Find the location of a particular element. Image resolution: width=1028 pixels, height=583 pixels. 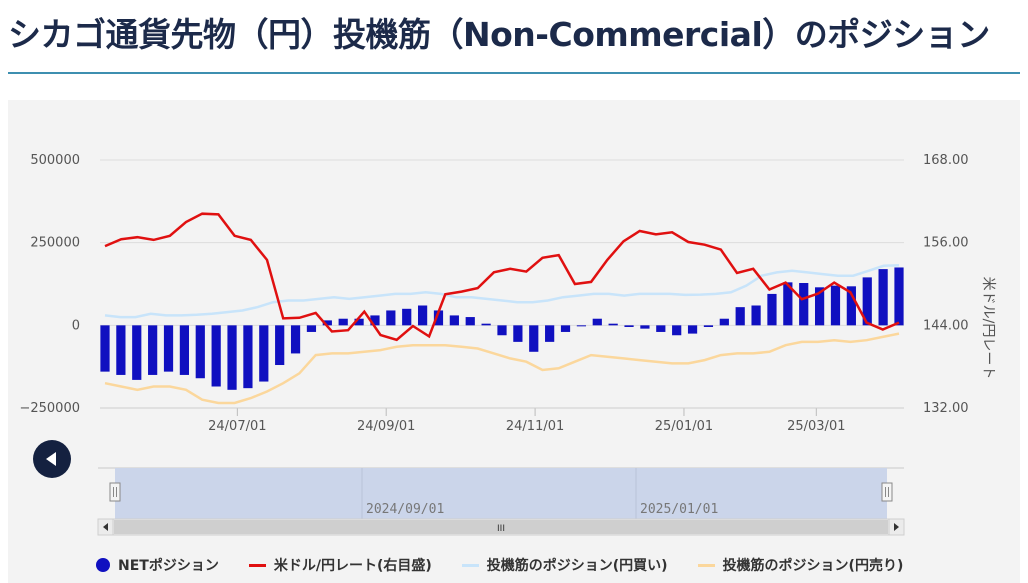

y-left-tick-label: 0 is located at coordinates (76, 325).